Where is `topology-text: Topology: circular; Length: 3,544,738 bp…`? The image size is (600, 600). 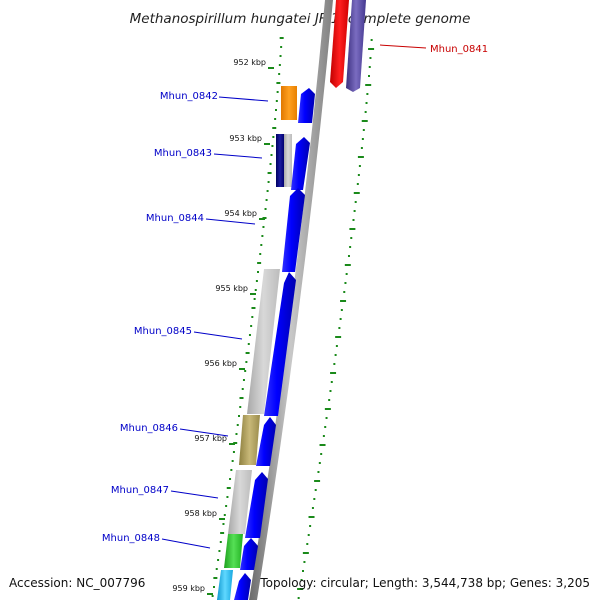
topology-text: Topology: circular; Length: 3,544,738 bp… is located at coordinates (425, 583).